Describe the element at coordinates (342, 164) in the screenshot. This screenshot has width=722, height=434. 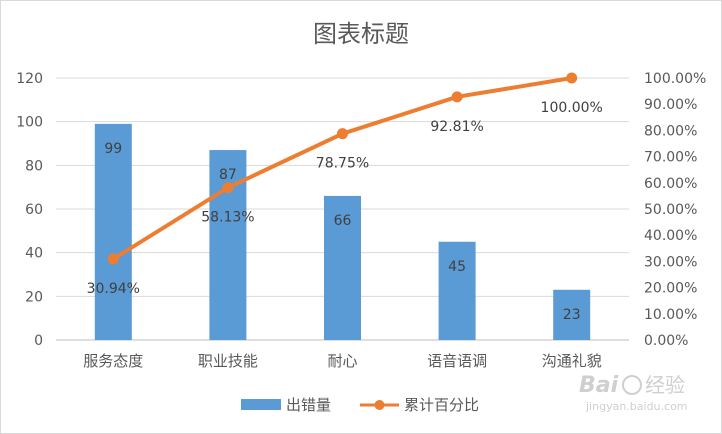
I see `line-data-label: 78.75%` at that location.